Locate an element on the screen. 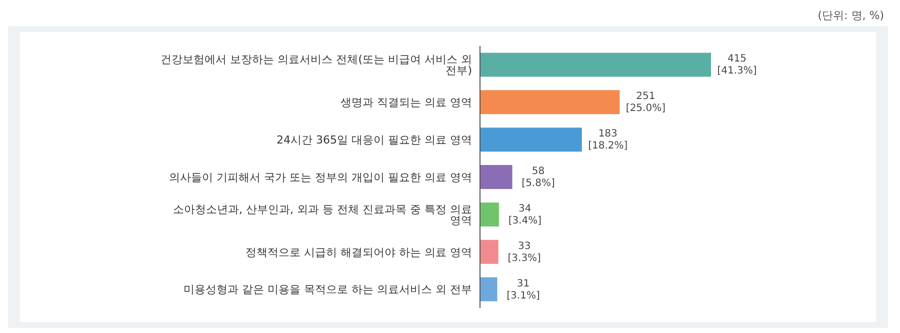  data-label: 31 [3.1%] is located at coordinates (523, 290).